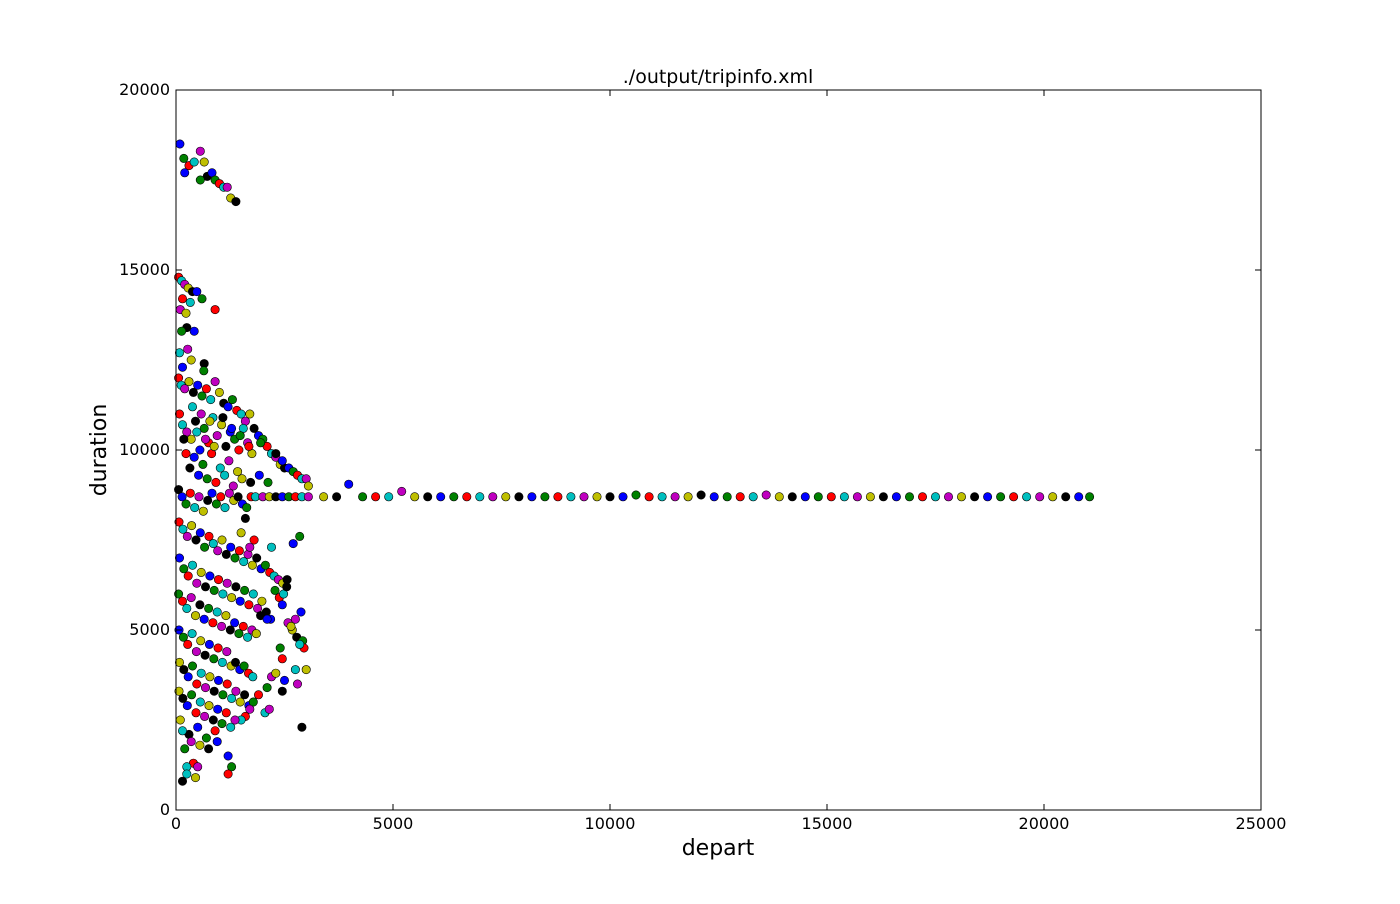 The width and height of the screenshot is (1400, 904). I want to click on x-tick-label: 20000, so click(1044, 823).